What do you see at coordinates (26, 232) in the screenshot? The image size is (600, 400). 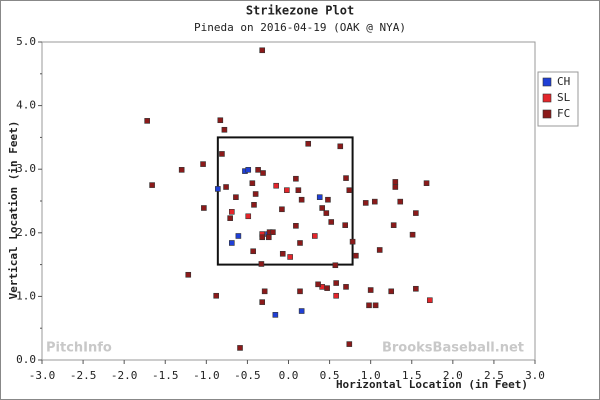 I see `y-tick-label: 2.0` at bounding box center [26, 232].